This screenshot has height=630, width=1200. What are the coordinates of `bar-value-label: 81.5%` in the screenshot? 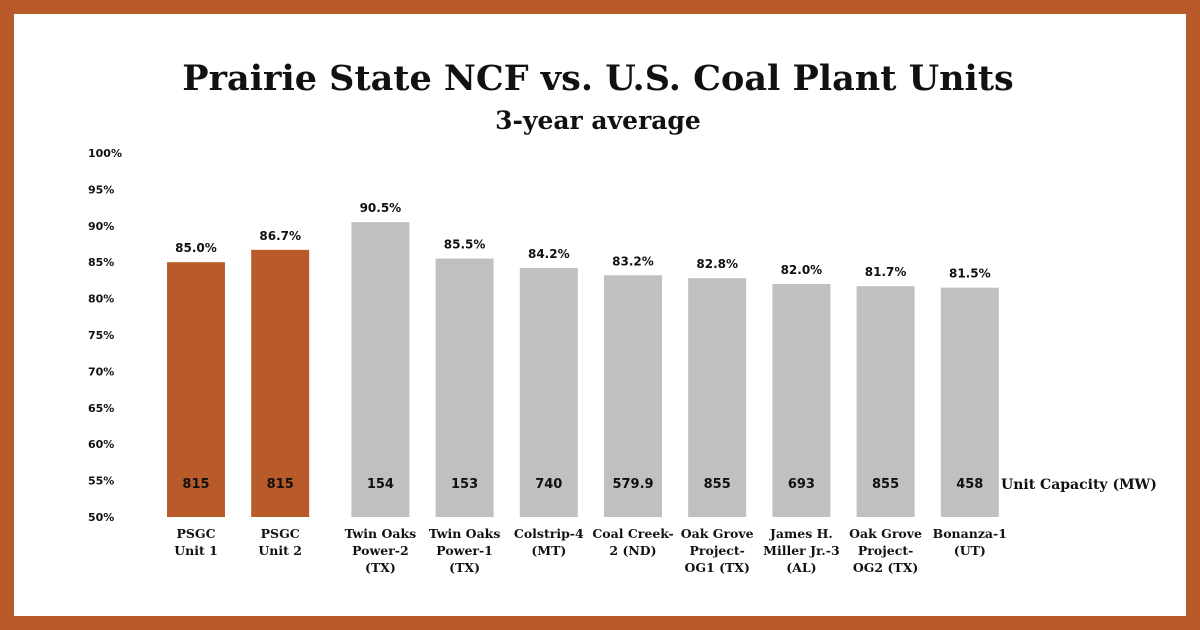 It's located at (970, 274).